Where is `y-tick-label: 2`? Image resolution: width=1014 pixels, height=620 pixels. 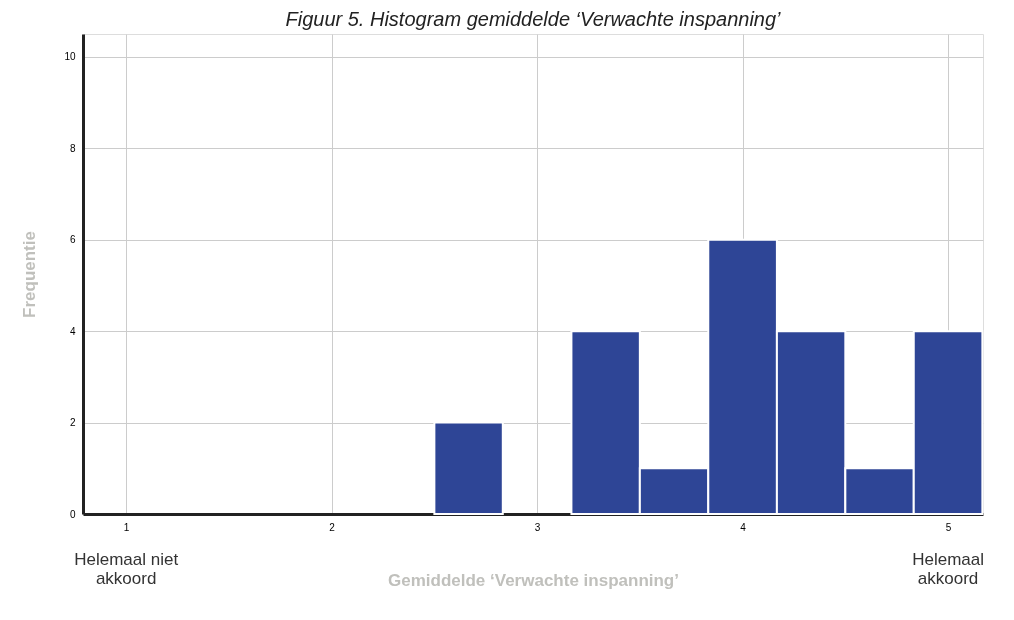
y-tick-label: 2 is located at coordinates (72, 423).